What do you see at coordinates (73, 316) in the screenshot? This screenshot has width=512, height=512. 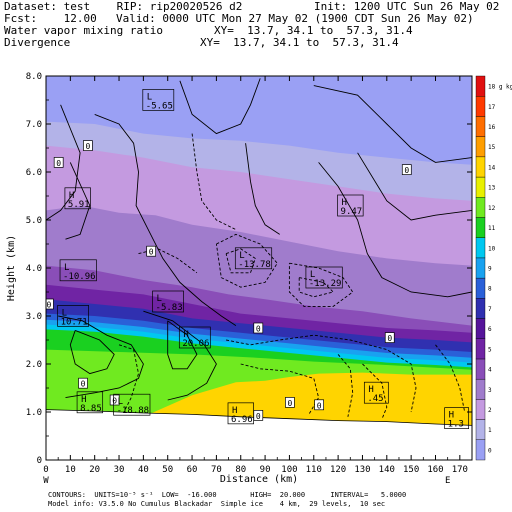 I see `extremum-label: L10.71` at bounding box center [73, 316].